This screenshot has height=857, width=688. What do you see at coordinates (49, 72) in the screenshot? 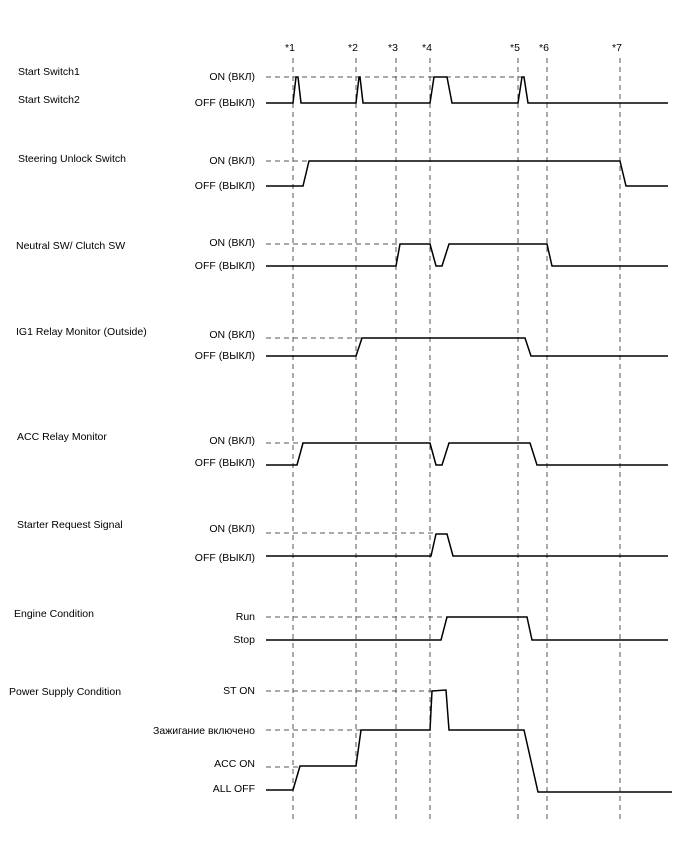
I see `signal-name: Start Switch1` at bounding box center [49, 72].